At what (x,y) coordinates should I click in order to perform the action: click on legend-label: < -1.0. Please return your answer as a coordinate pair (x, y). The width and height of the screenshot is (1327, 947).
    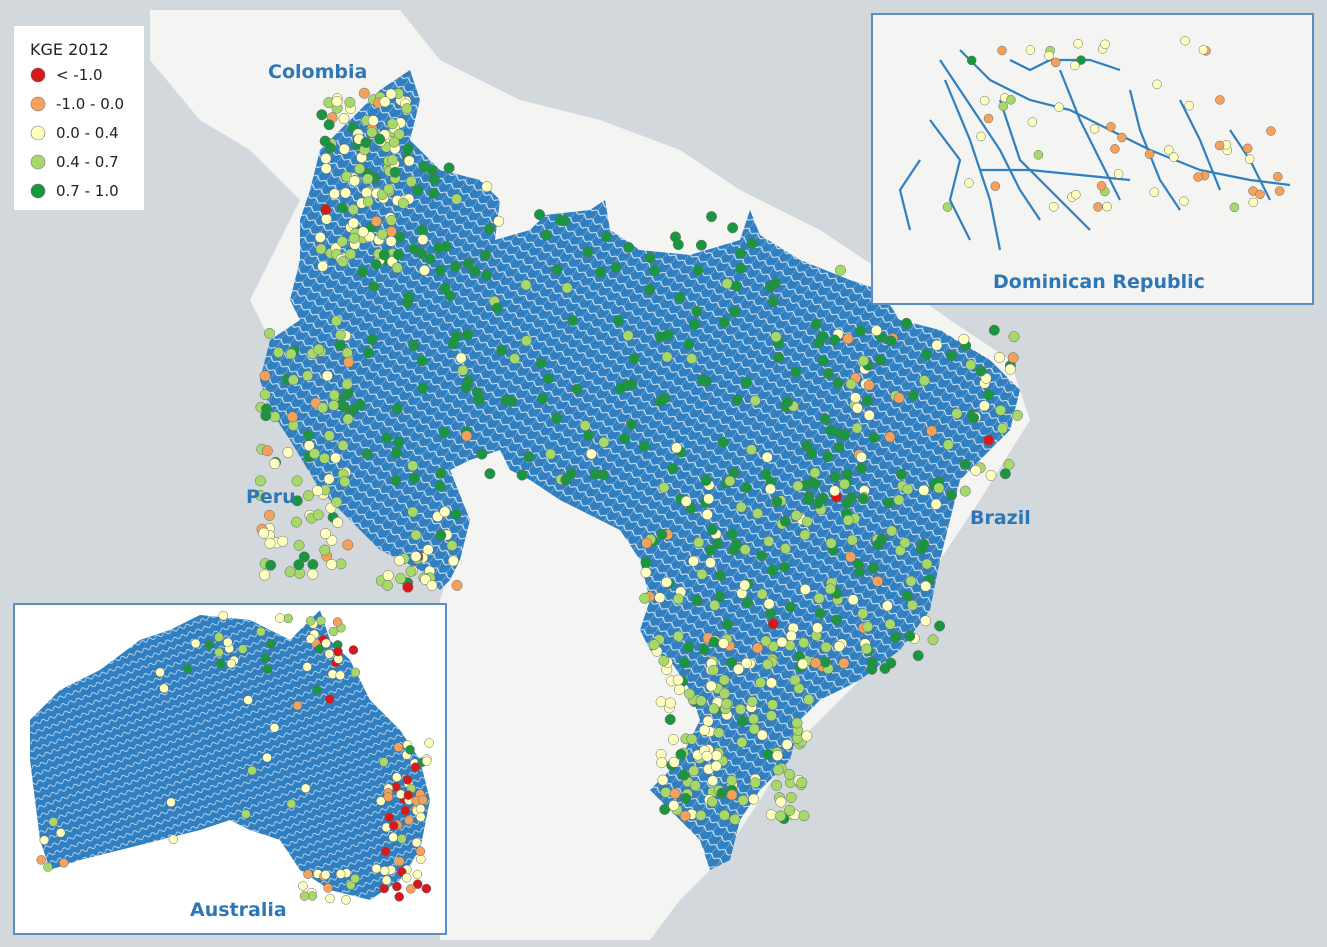
    Looking at the image, I should click on (79, 75).